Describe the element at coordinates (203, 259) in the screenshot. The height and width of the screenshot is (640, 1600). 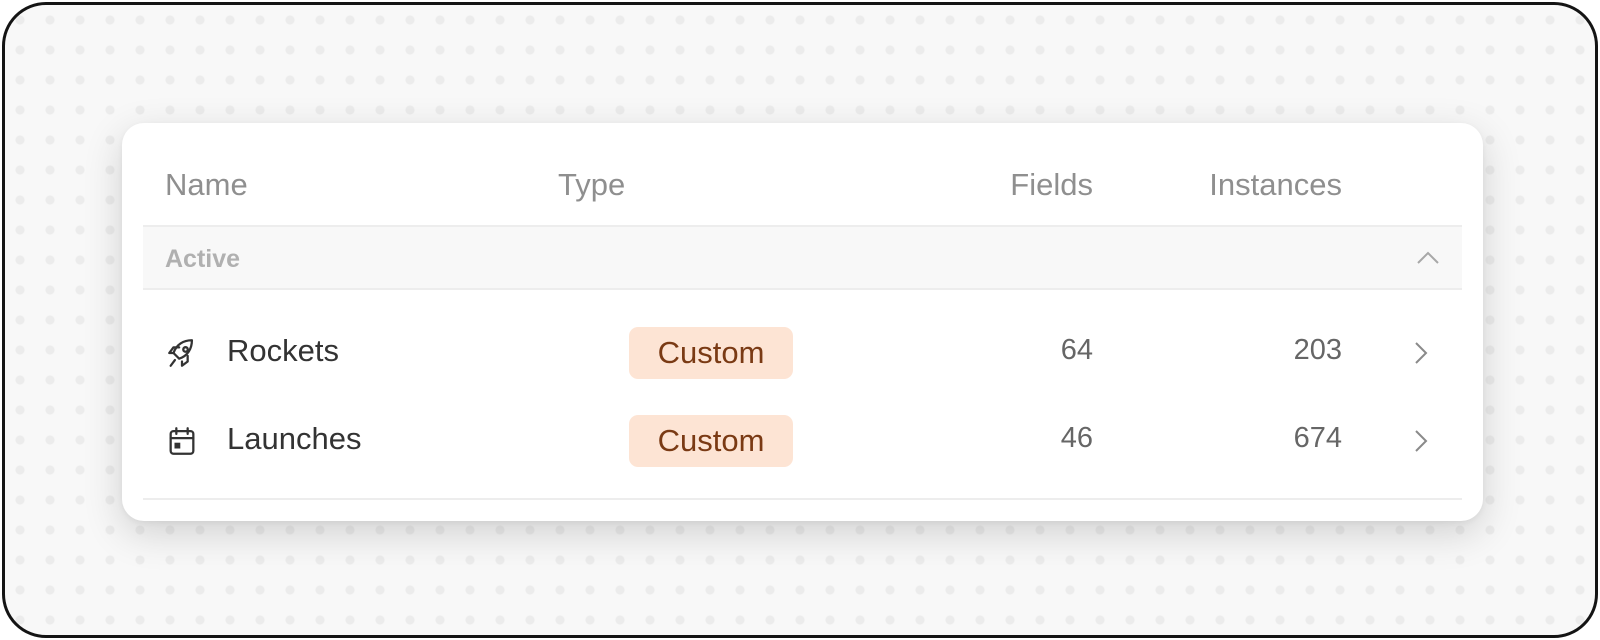
I see `group-label: Active` at that location.